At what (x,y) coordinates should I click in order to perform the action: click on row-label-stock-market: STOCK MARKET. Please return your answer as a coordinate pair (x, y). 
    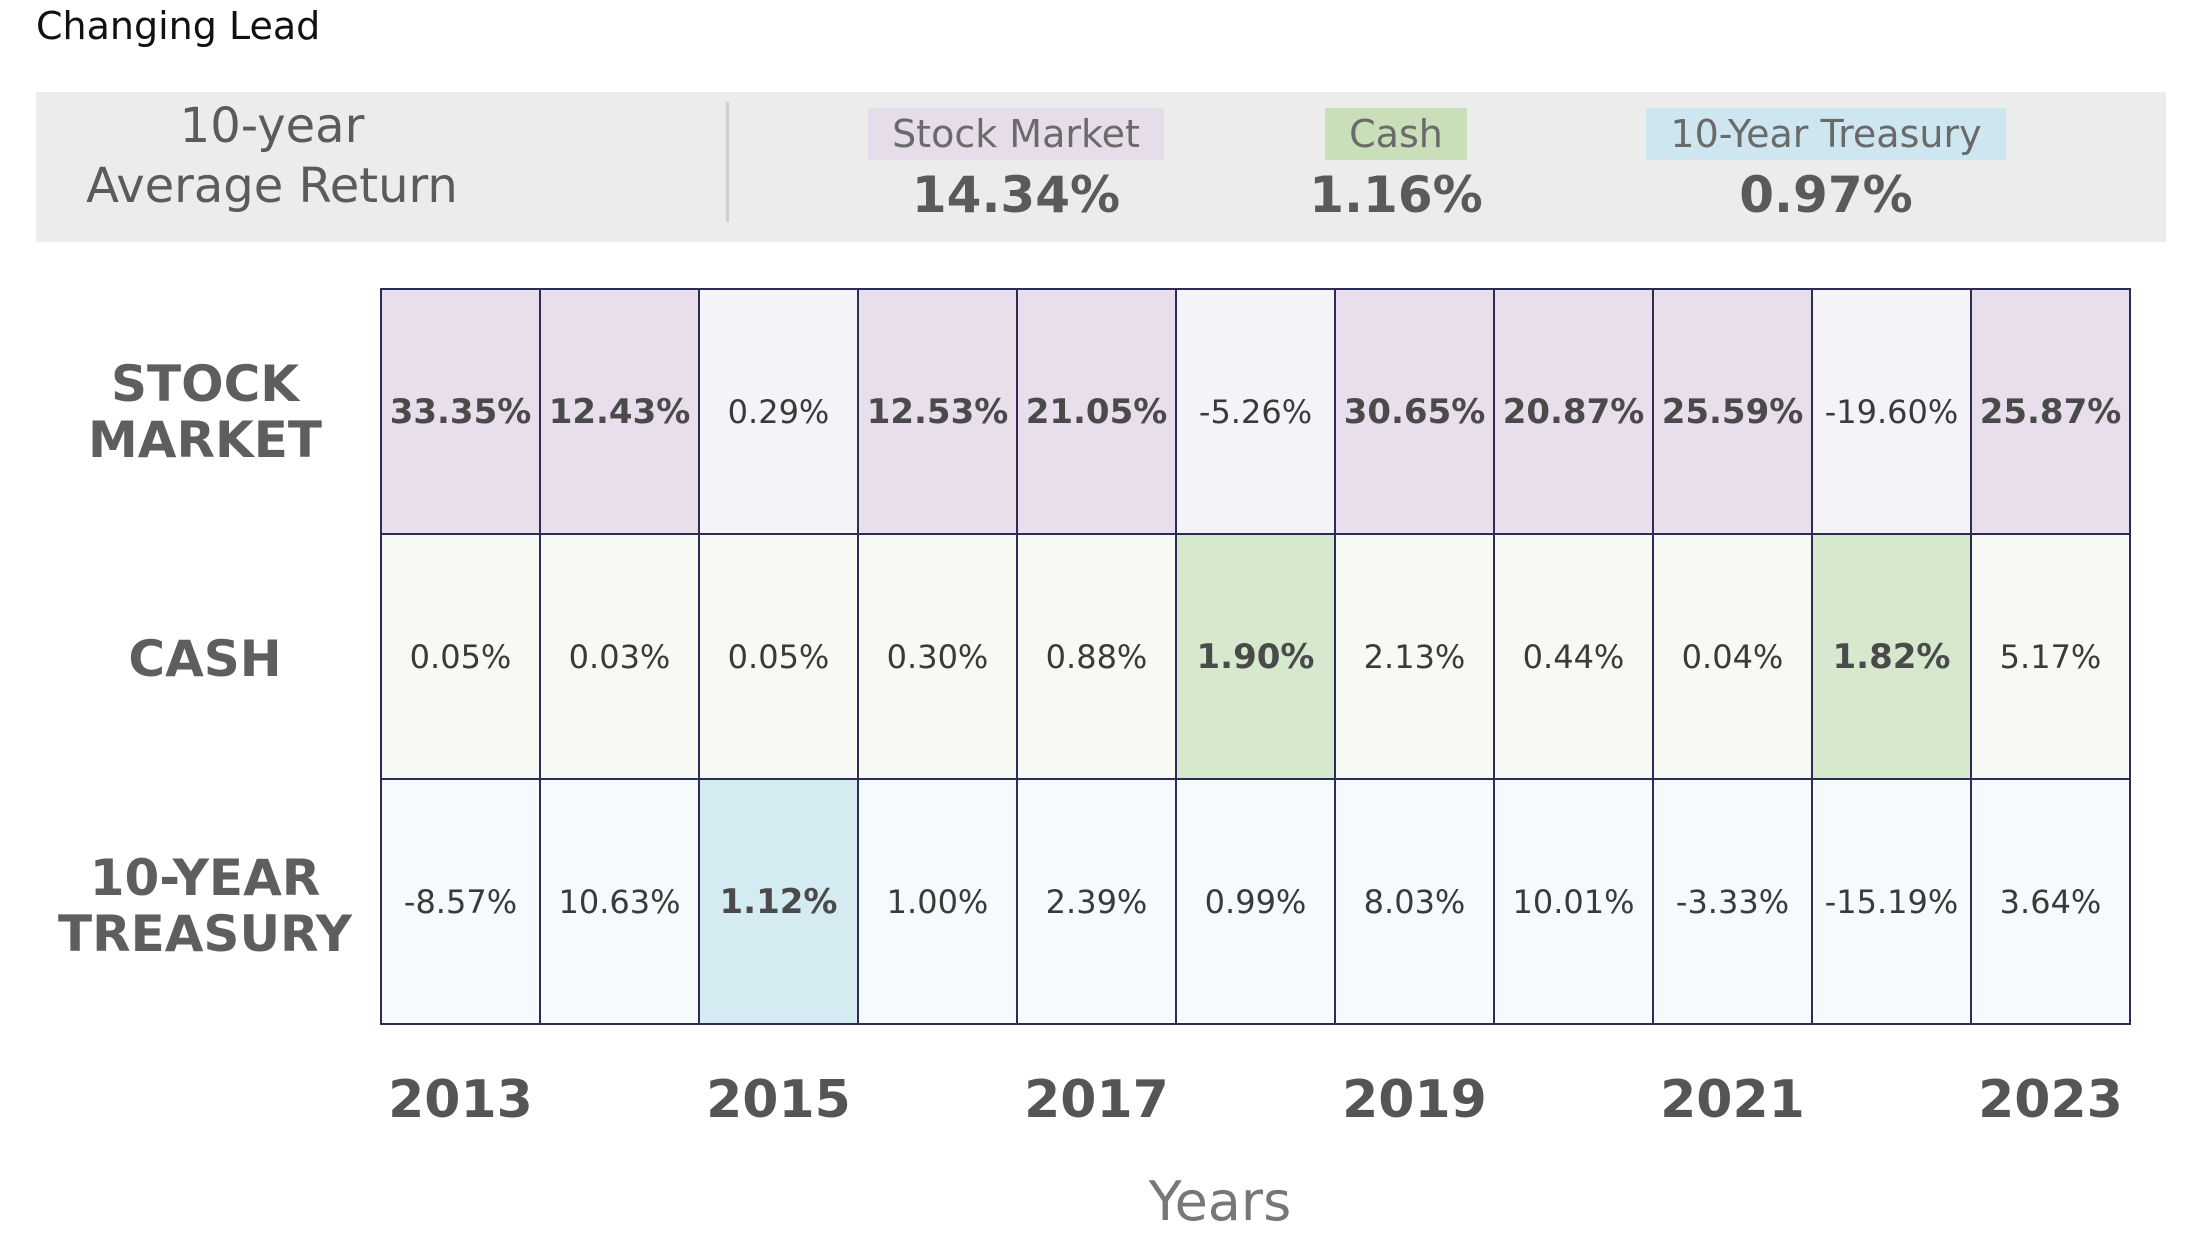
    Looking at the image, I should click on (205, 412).